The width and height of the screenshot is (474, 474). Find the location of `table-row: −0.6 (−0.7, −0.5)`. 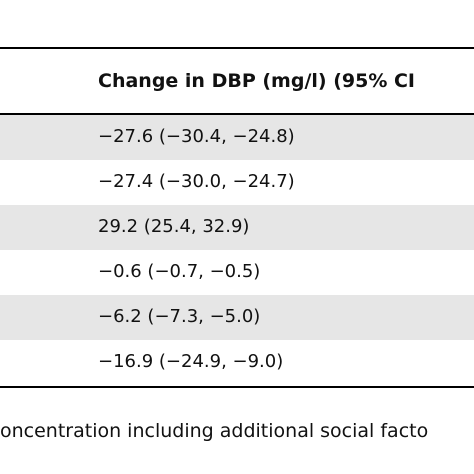

table-row: −0.6 (−0.7, −0.5) is located at coordinates (237, 272).